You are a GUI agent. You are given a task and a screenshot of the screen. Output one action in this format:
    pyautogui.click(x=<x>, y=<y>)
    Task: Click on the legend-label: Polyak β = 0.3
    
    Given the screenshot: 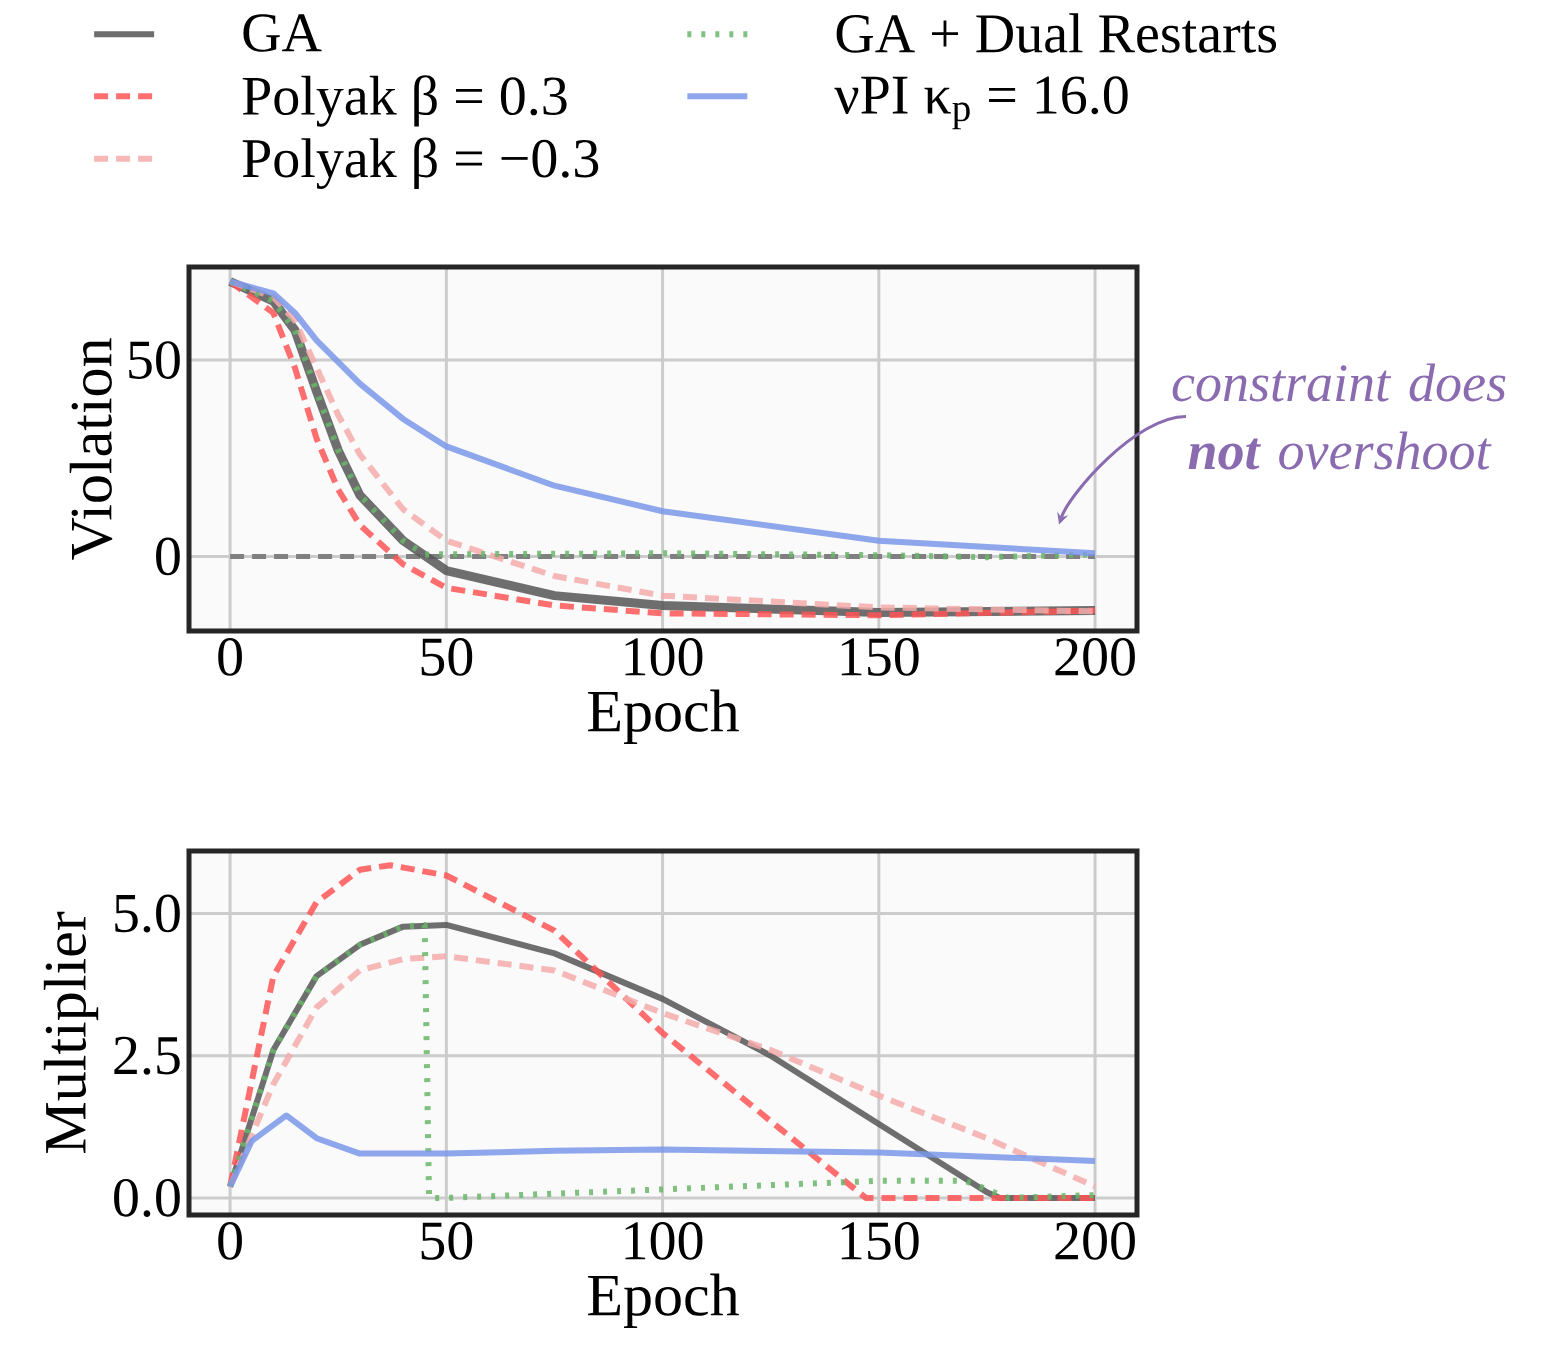 What is the action you would take?
    pyautogui.click(x=404, y=101)
    